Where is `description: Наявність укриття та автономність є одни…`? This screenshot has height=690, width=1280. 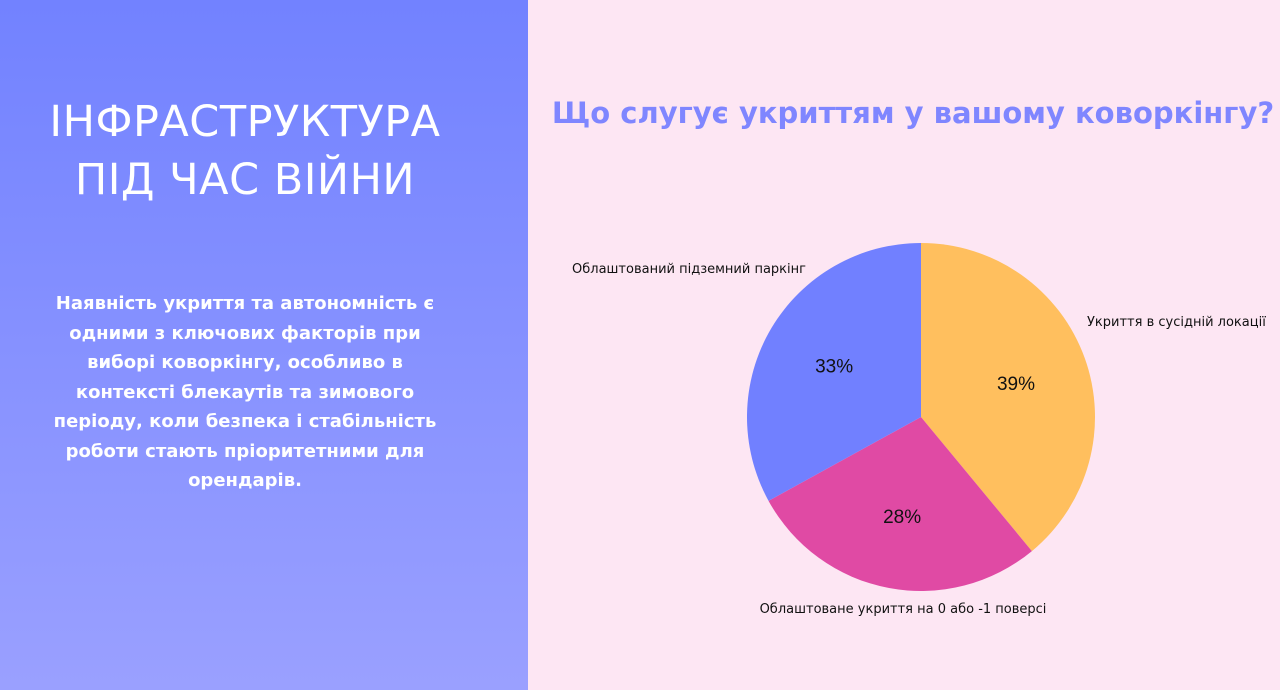
description: Наявність укриття та автономність є одни… is located at coordinates (245, 392).